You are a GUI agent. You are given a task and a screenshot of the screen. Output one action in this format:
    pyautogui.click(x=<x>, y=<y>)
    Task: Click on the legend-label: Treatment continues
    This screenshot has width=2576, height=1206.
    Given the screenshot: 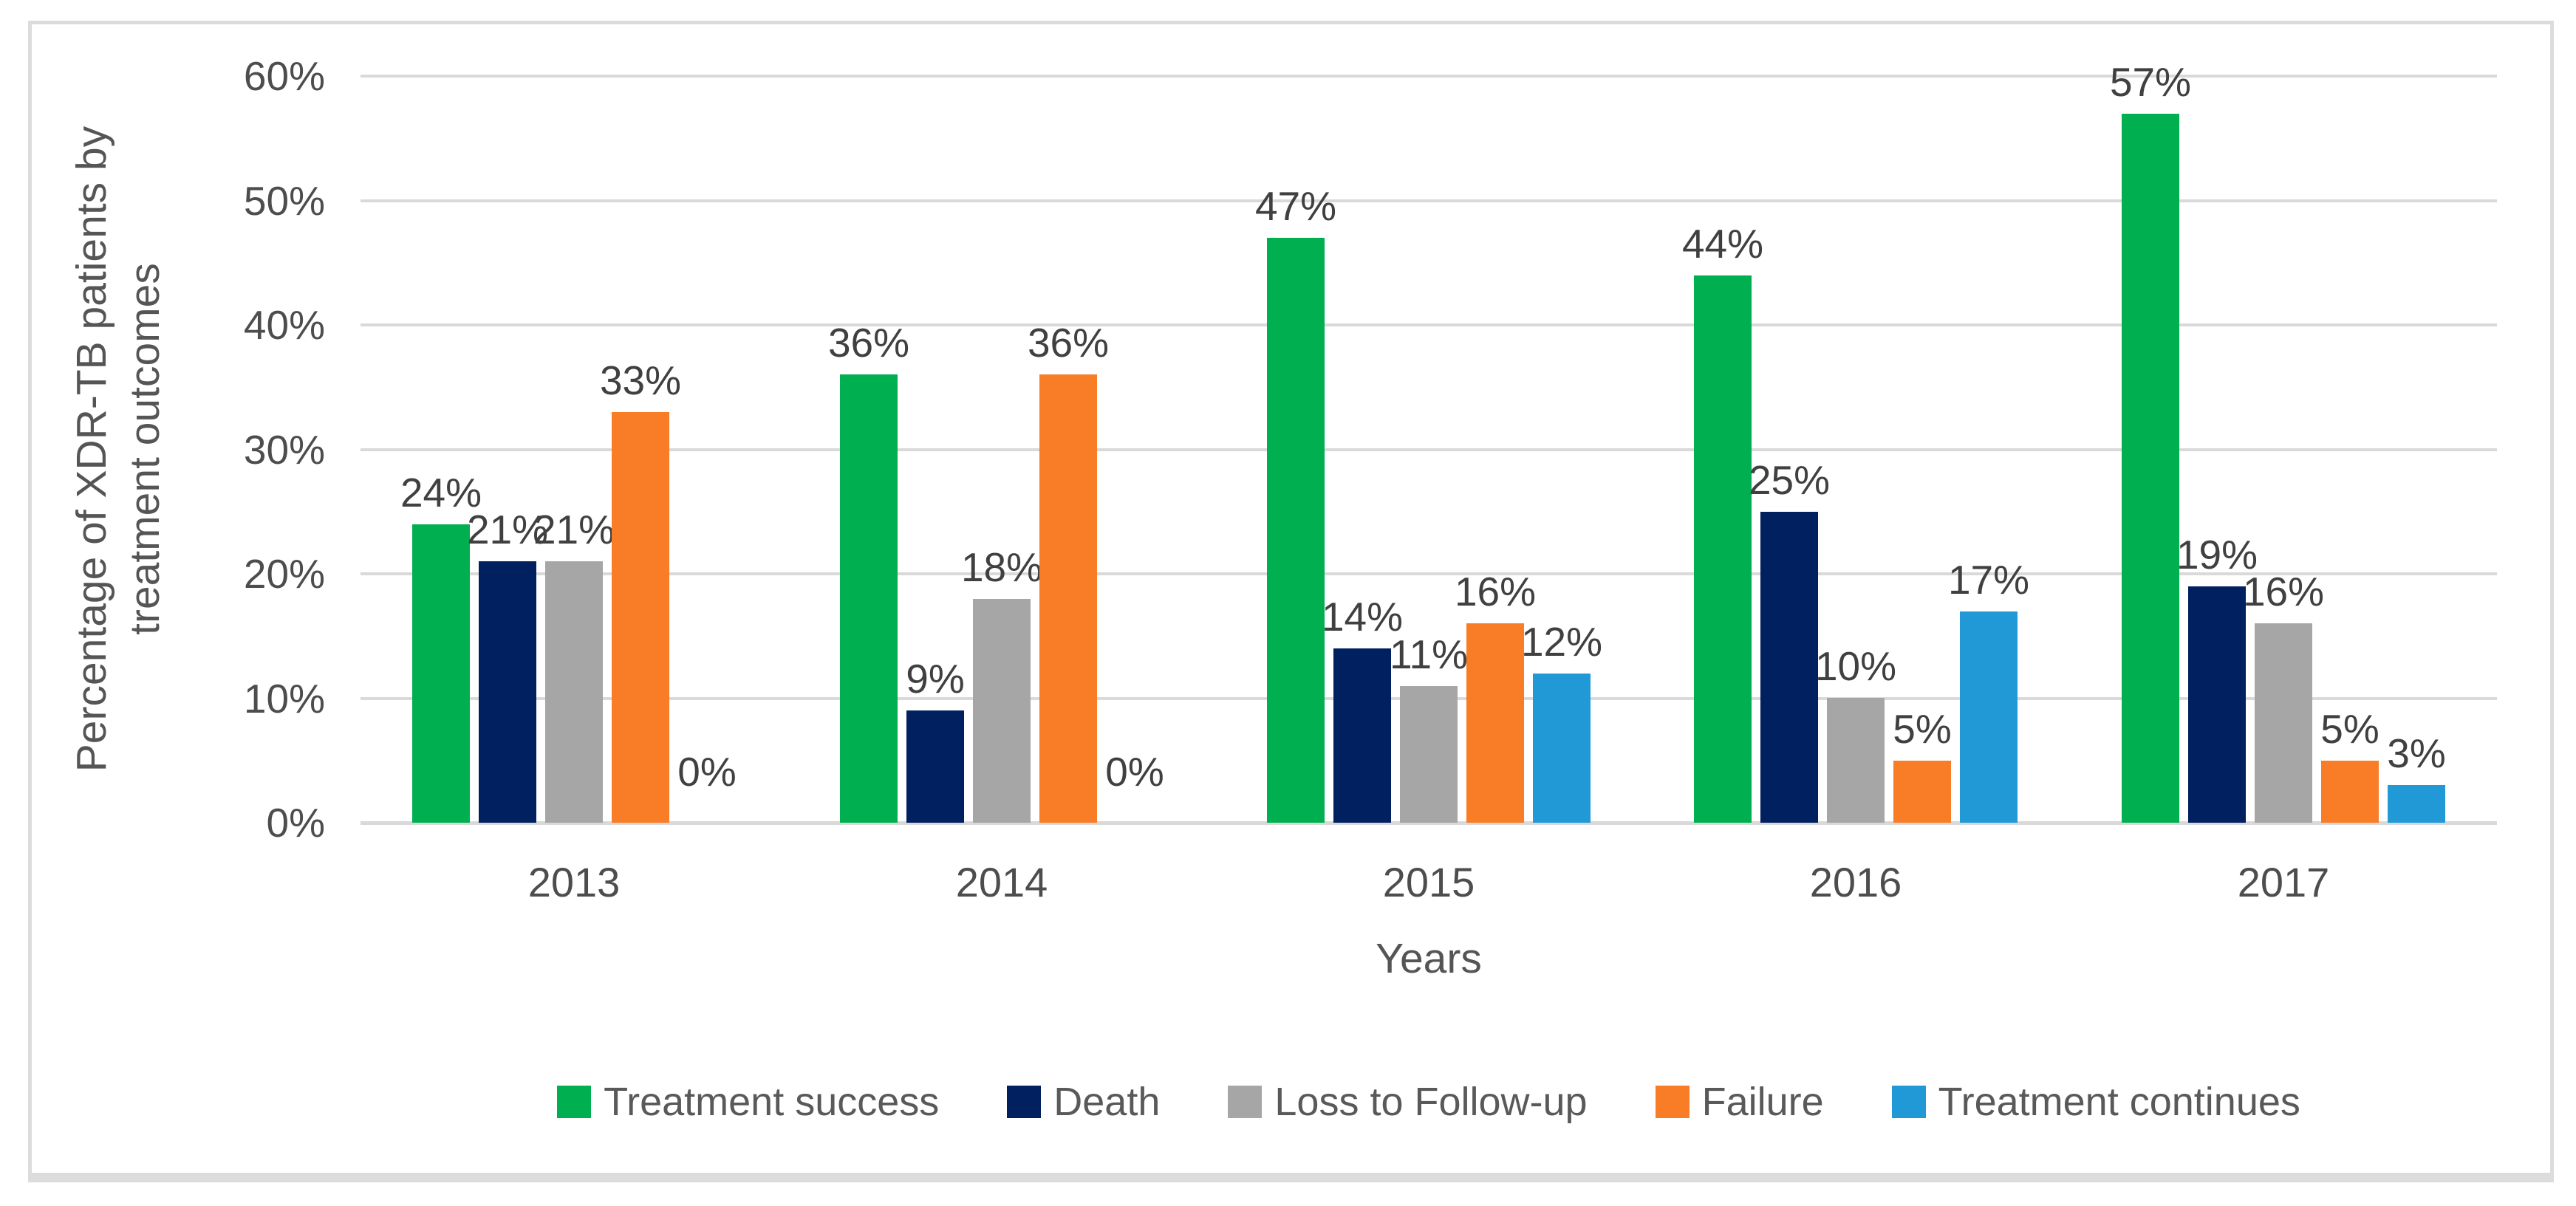 What is the action you would take?
    pyautogui.click(x=2119, y=1102)
    